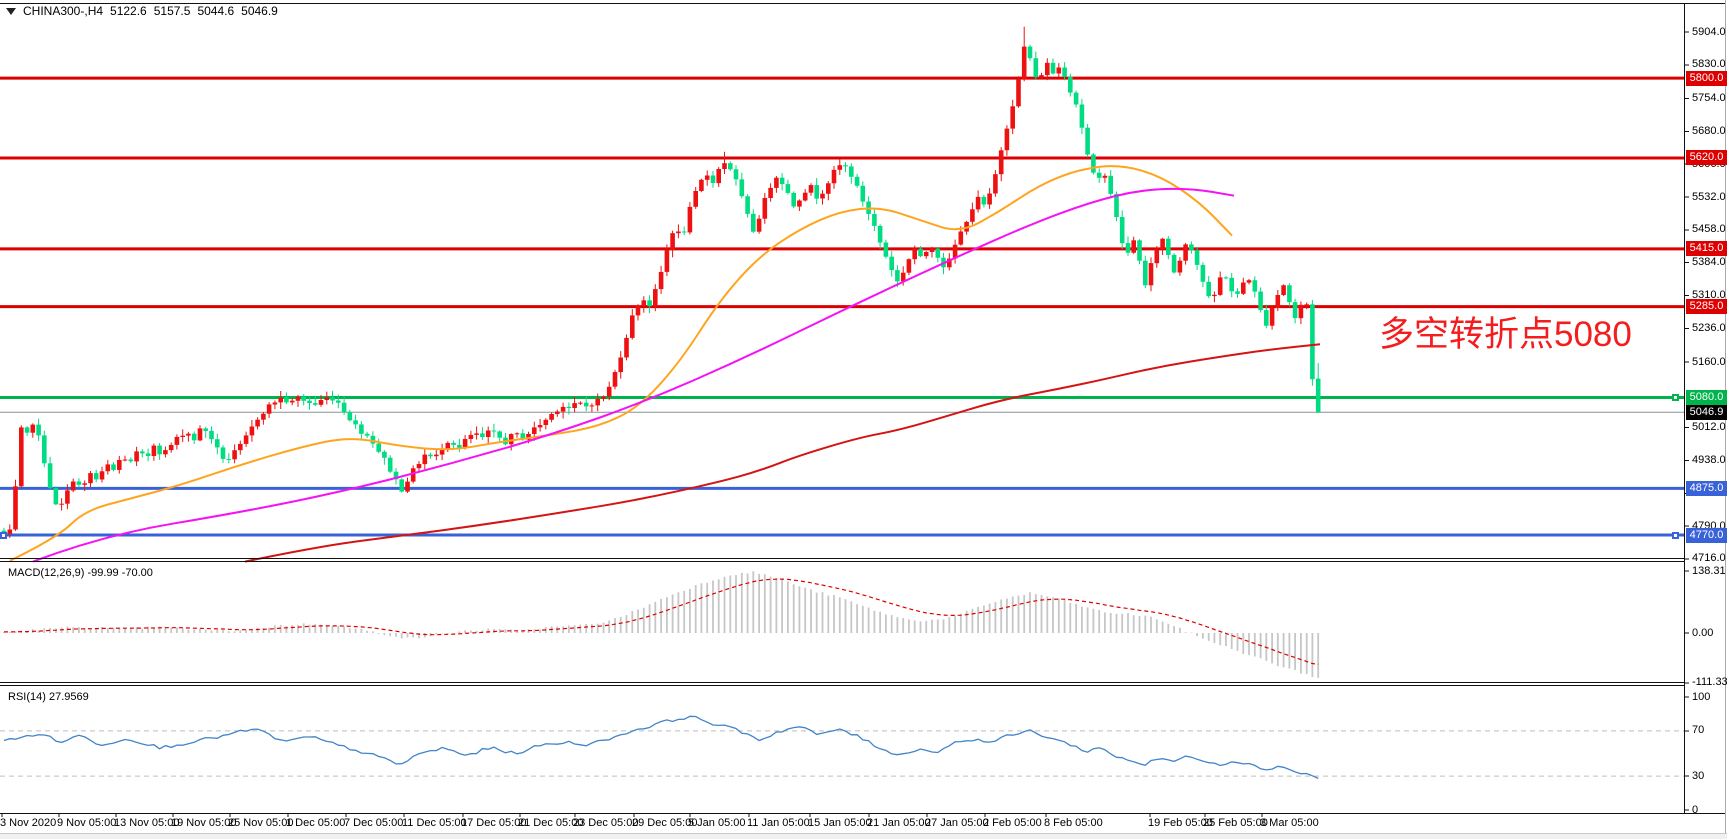 This screenshot has height=839, width=1727. I want to click on y-axis-tick-label: 4716.0, so click(1709, 558).